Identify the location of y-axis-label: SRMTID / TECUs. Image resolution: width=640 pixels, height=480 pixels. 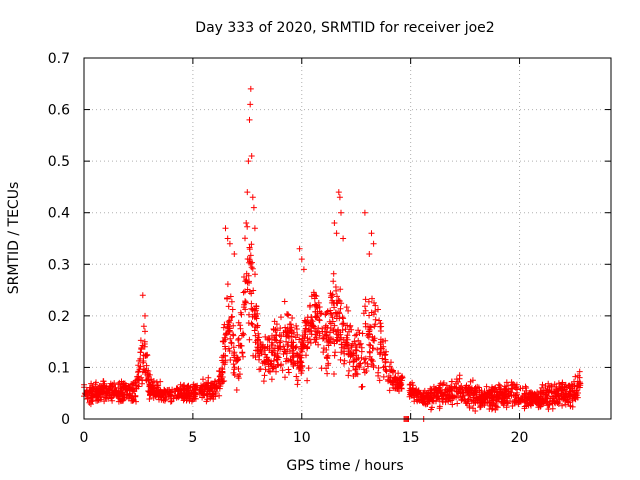
(14, 238).